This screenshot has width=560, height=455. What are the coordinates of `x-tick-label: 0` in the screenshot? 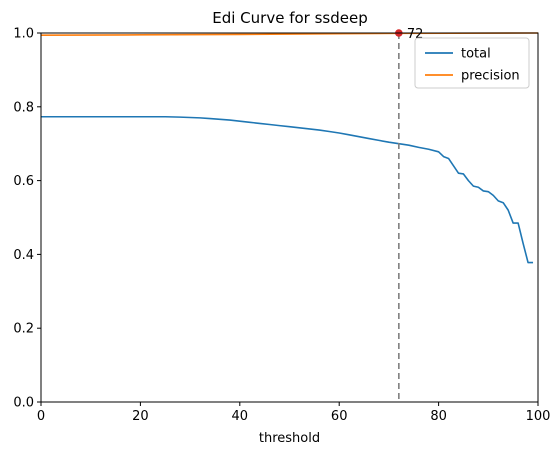 It's located at (41, 416).